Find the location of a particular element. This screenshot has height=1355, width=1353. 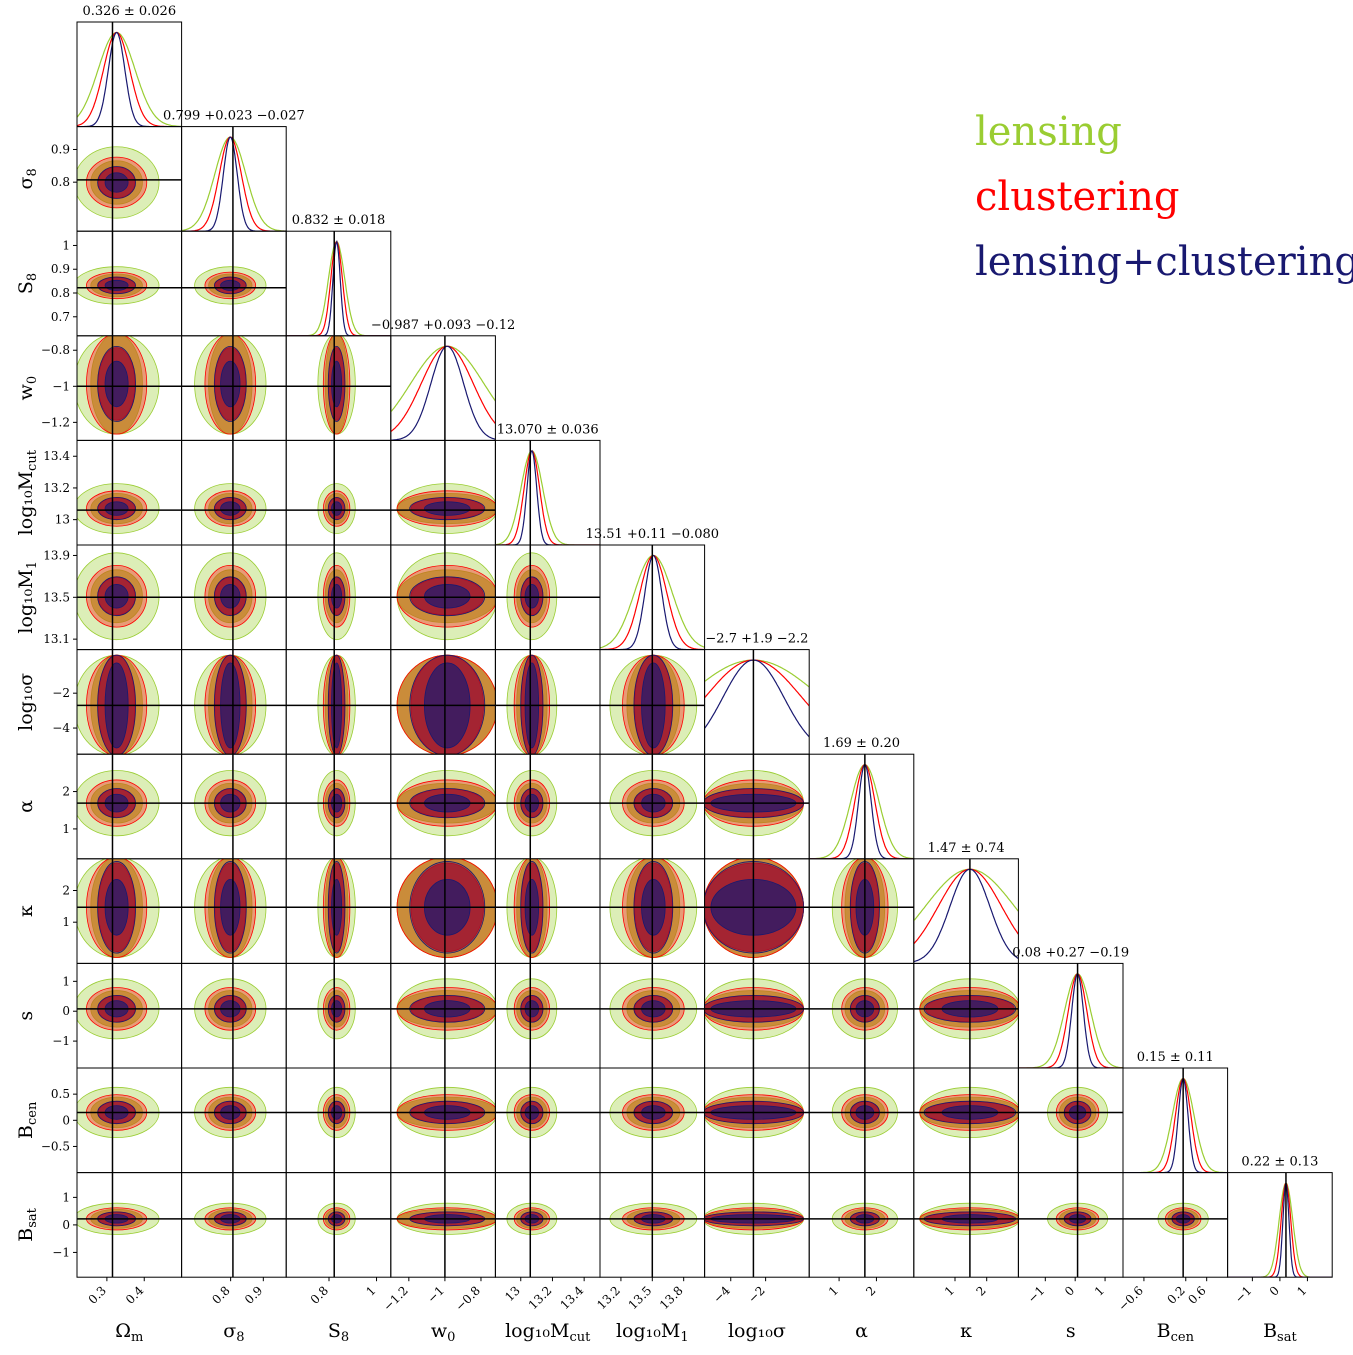

x-tick-label: 0.8 is located at coordinates (220, 1294).